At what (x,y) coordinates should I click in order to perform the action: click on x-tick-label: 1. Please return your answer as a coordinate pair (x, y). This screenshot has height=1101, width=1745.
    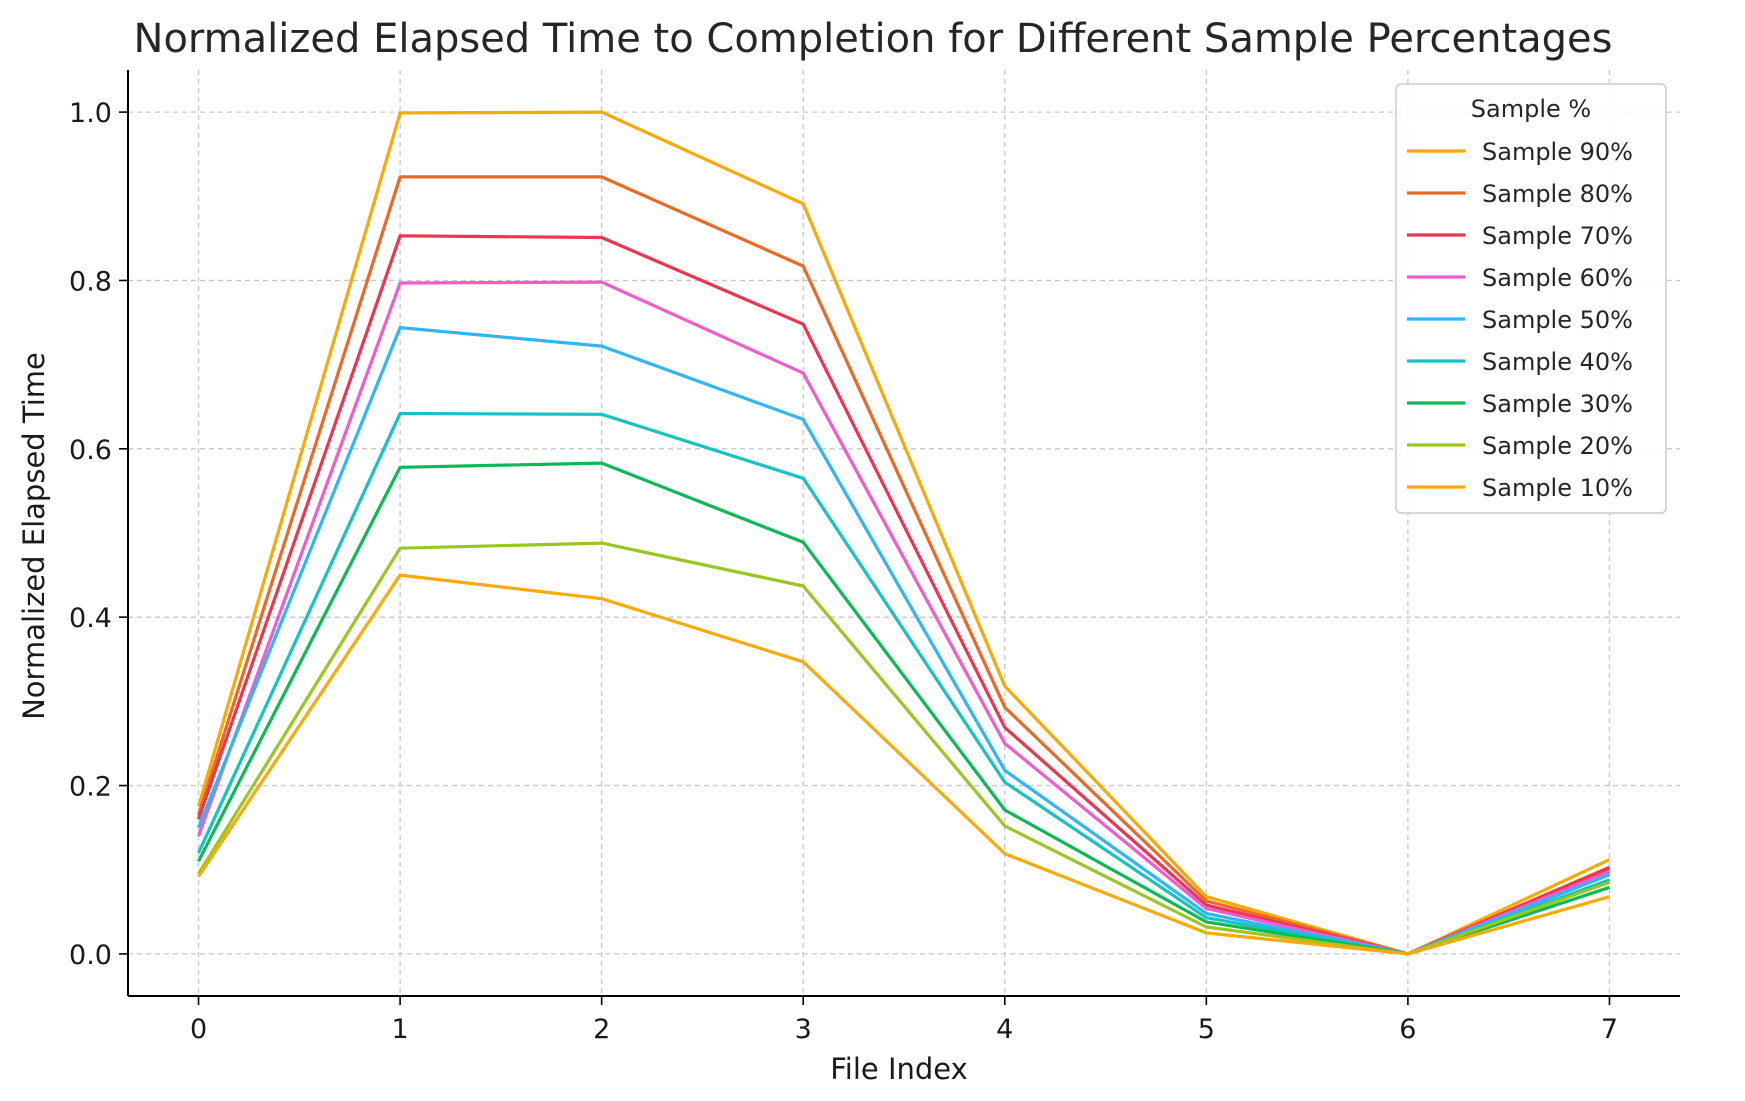
    Looking at the image, I should click on (400, 1029).